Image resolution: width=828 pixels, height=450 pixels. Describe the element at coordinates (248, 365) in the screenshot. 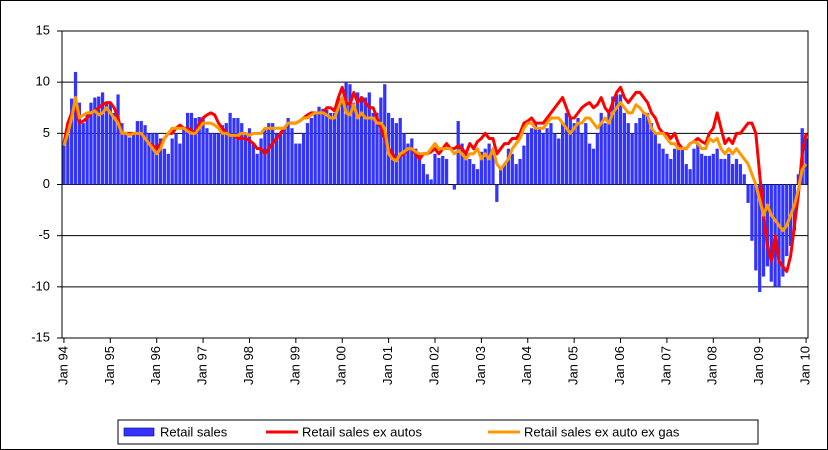

I see `x-tick-label: Jan 98` at that location.